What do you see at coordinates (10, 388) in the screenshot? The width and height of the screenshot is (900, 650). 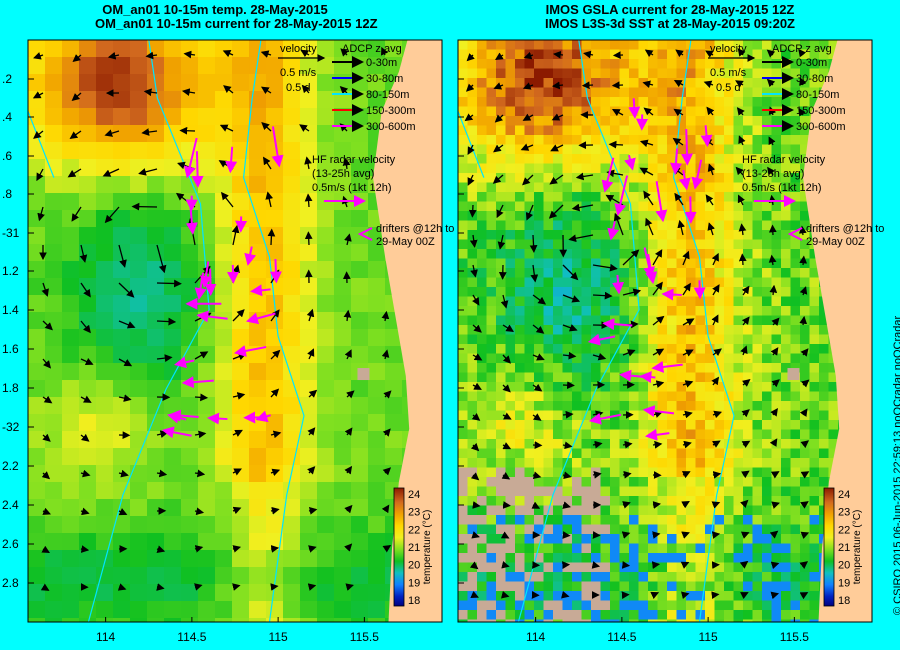 I see `y-tick-8: 1.8` at bounding box center [10, 388].